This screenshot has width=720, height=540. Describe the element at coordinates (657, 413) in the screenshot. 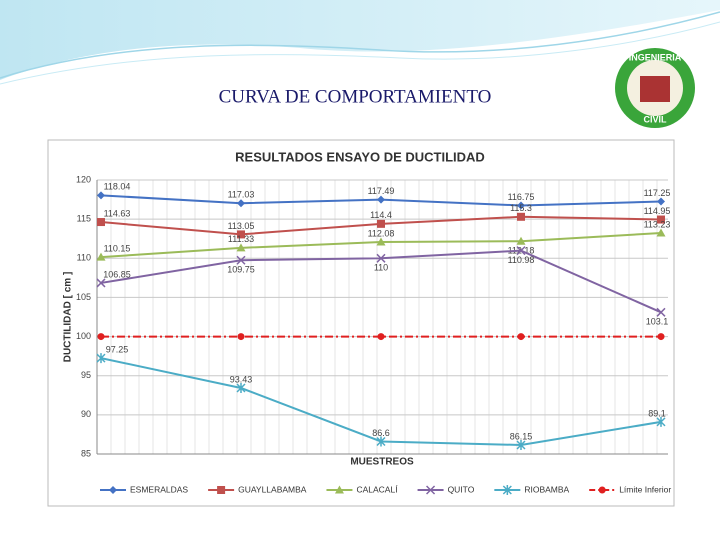

I see `data-label: 89.1` at that location.